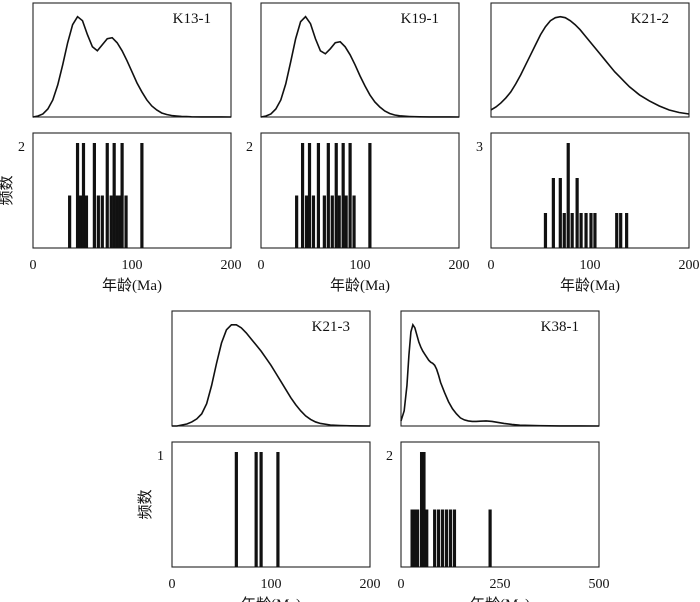  Describe the element at coordinates (160, 456) in the screenshot. I see `y-max-tick-label: 1` at that location.